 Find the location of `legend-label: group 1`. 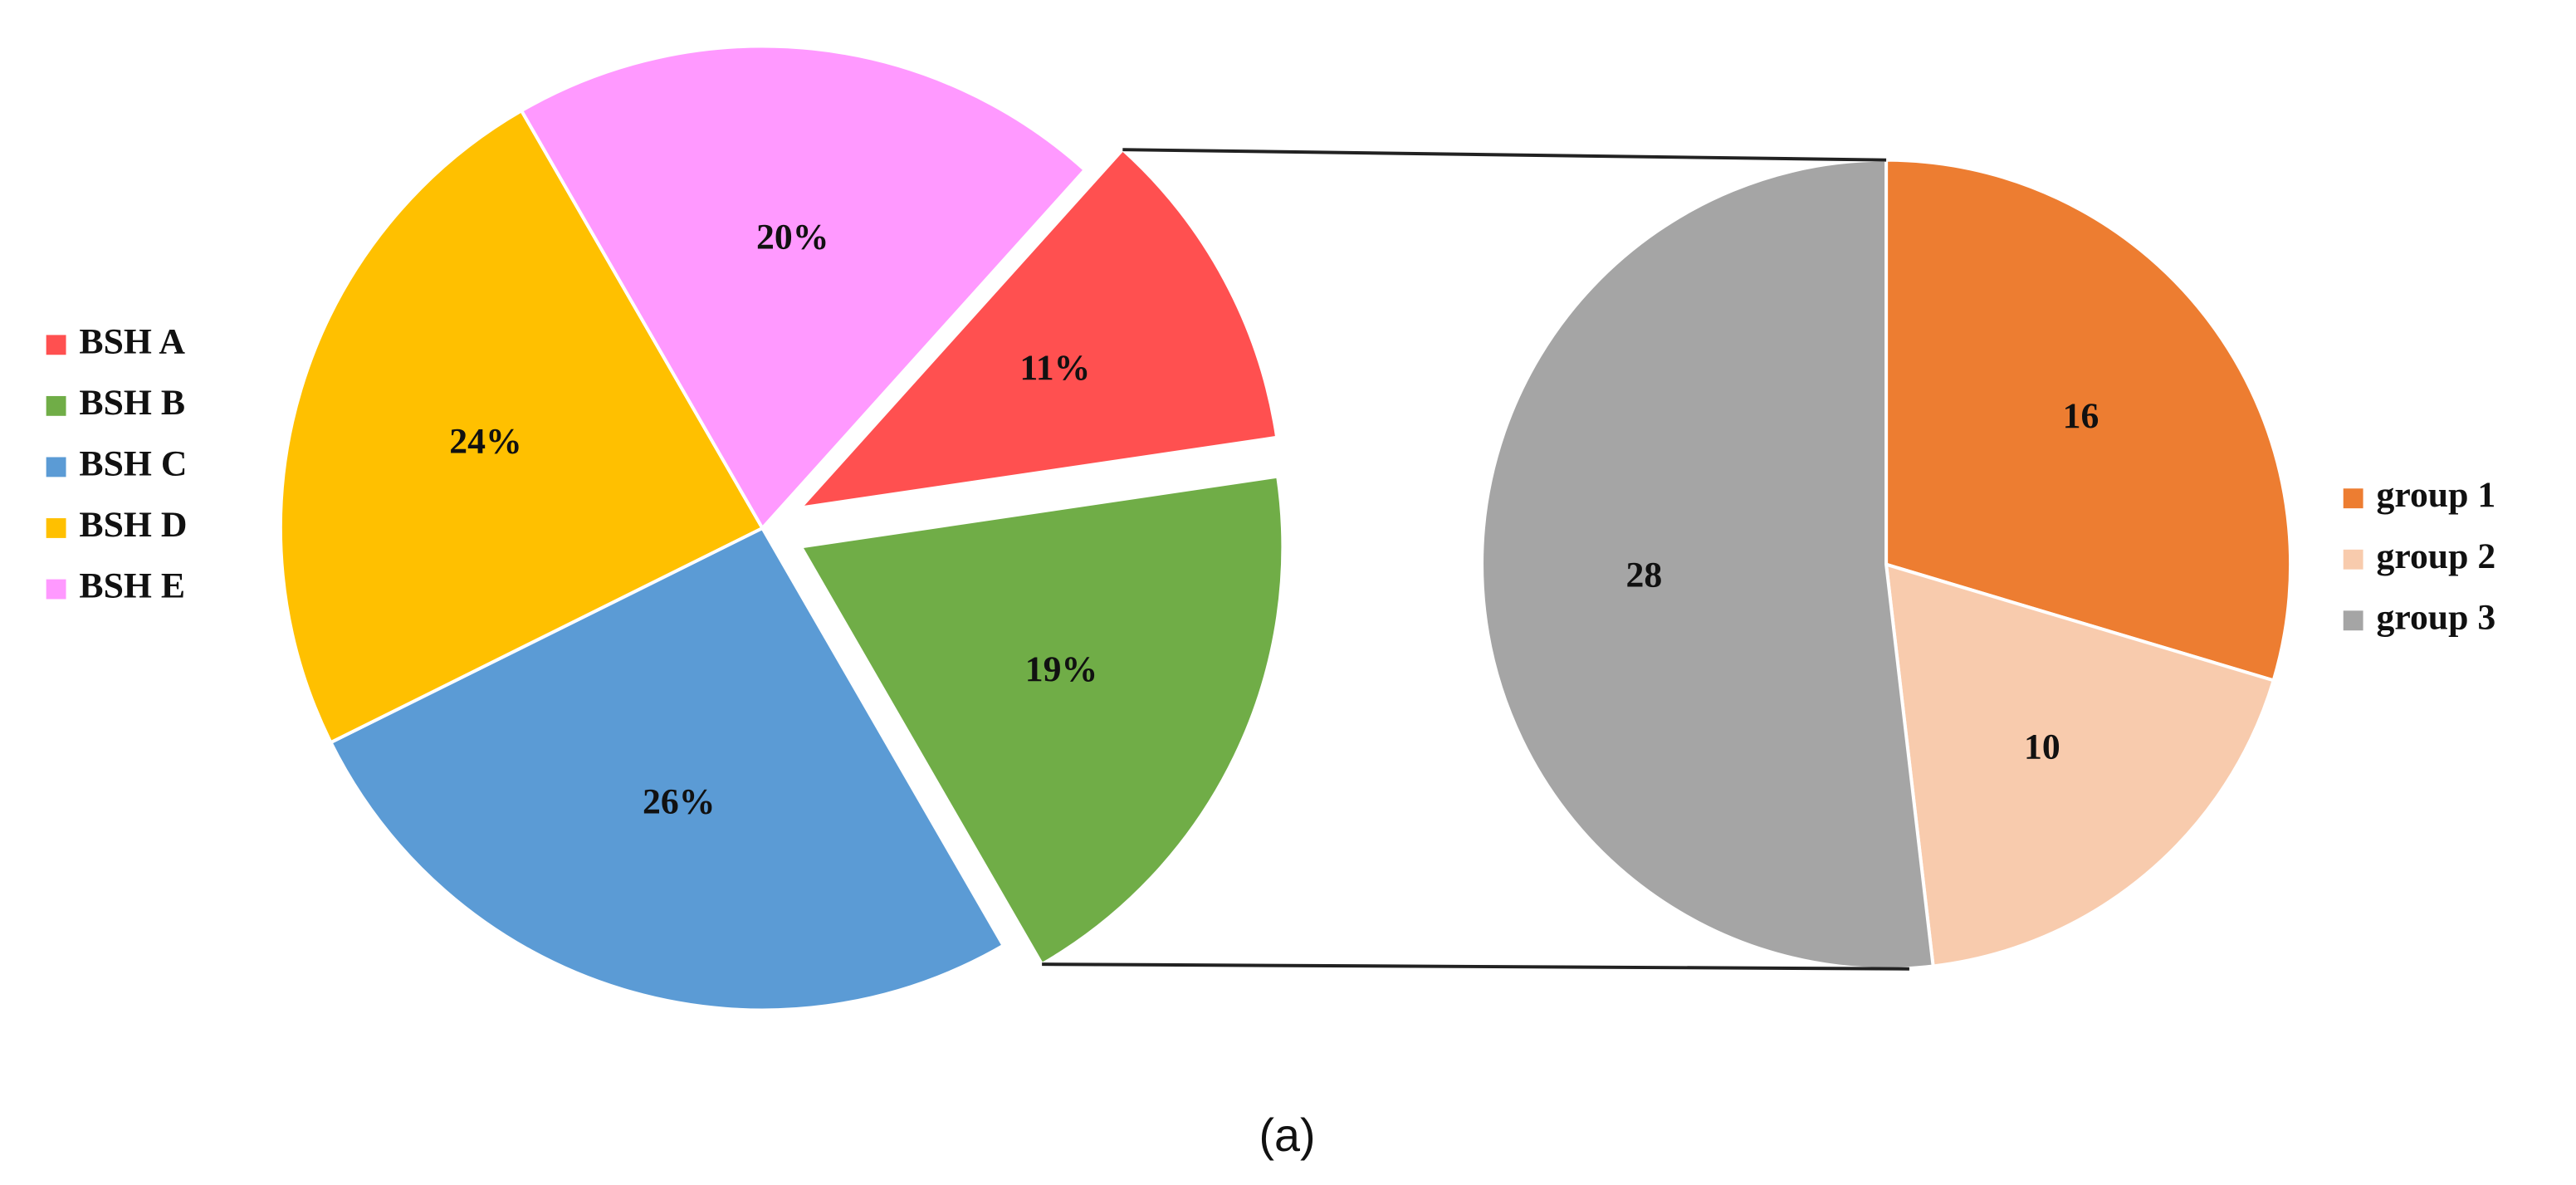

legend-label: group 1 is located at coordinates (2435, 495).